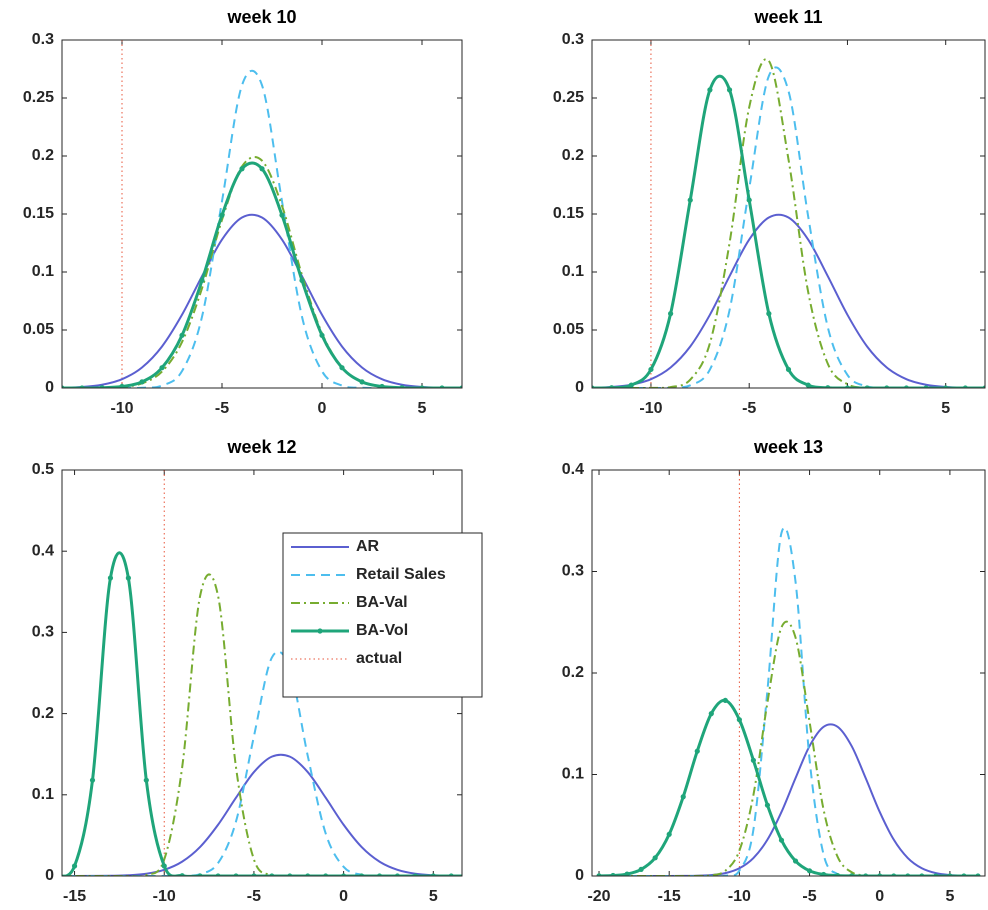 The image size is (988, 910). Describe the element at coordinates (787, 17) in the screenshot. I see `chart-title: week 11` at that location.